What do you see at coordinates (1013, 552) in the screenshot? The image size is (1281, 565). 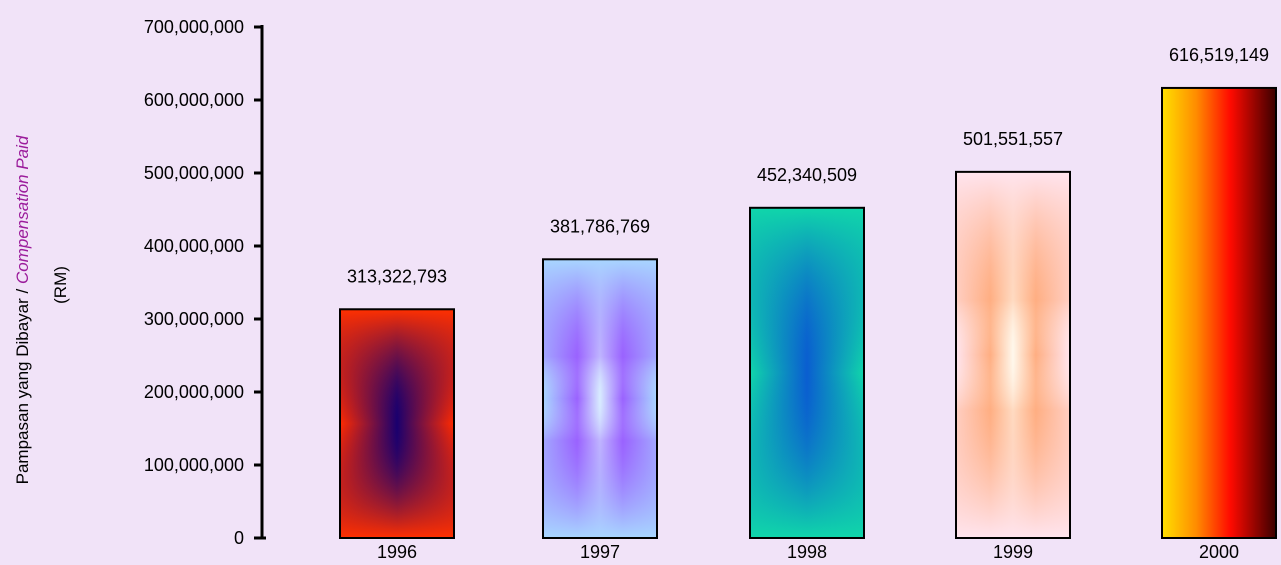 I see `category-label: 1999` at bounding box center [1013, 552].